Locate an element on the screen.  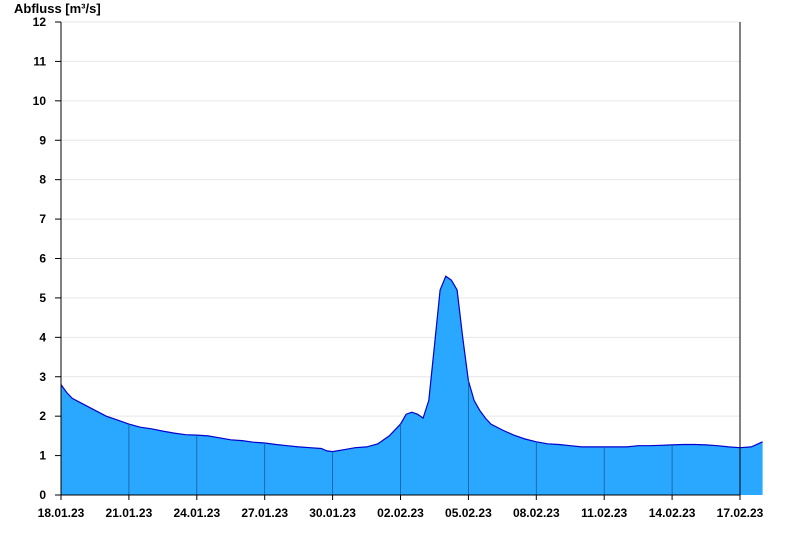
x-tick-label: 18.01.23 is located at coordinates (61, 513).